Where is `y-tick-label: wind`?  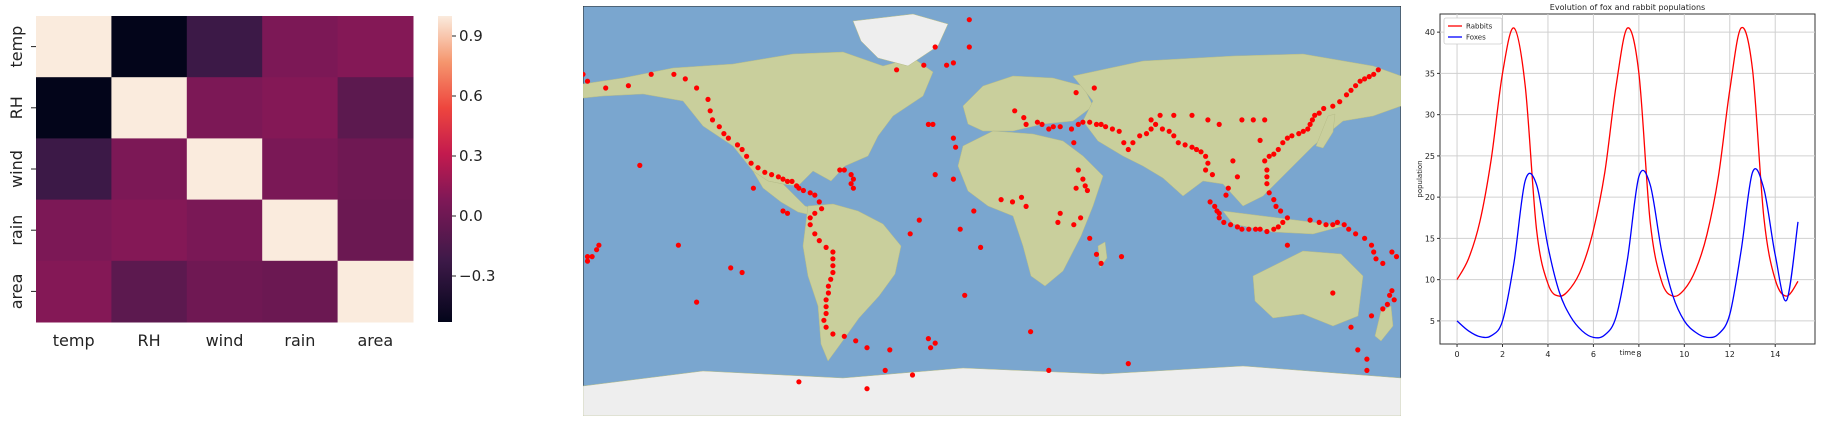 y-tick-label: wind is located at coordinates (16, 169).